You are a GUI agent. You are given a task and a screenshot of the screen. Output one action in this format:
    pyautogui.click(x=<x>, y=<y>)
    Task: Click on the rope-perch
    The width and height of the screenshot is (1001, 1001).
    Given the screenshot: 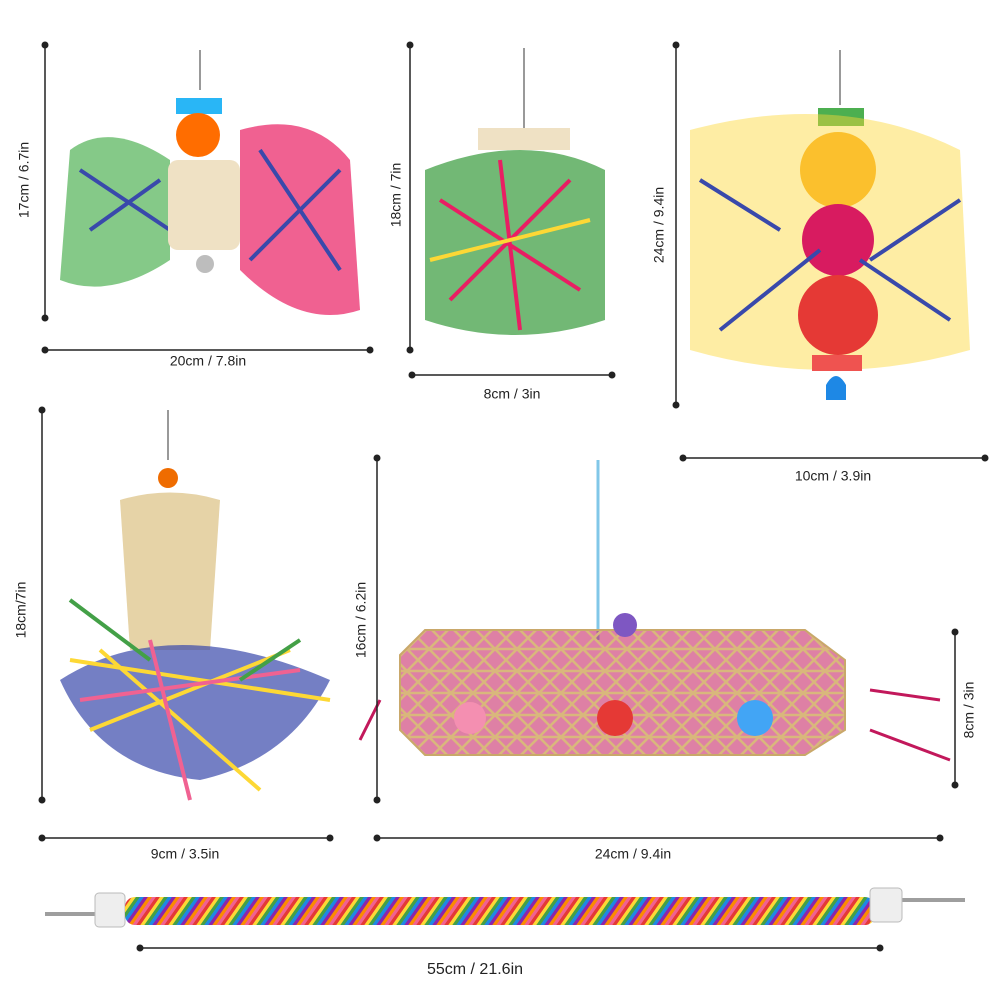 What is the action you would take?
    pyautogui.click(x=505, y=907)
    